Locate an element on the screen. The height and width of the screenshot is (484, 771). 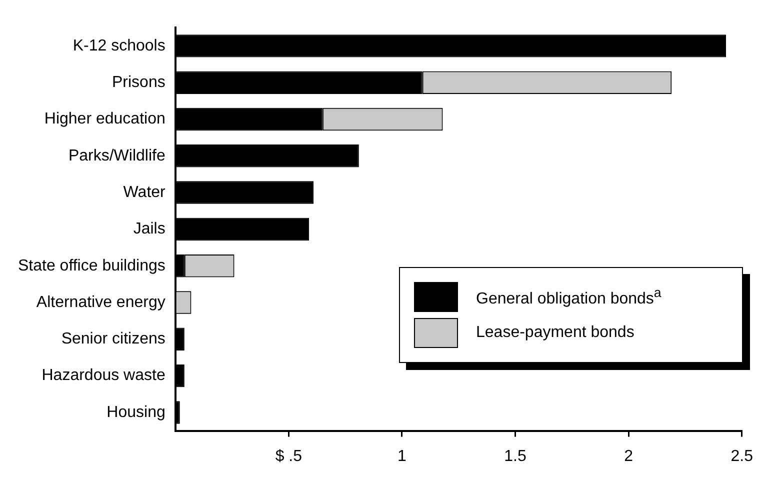
y-tick-label: Water is located at coordinates (144, 192).